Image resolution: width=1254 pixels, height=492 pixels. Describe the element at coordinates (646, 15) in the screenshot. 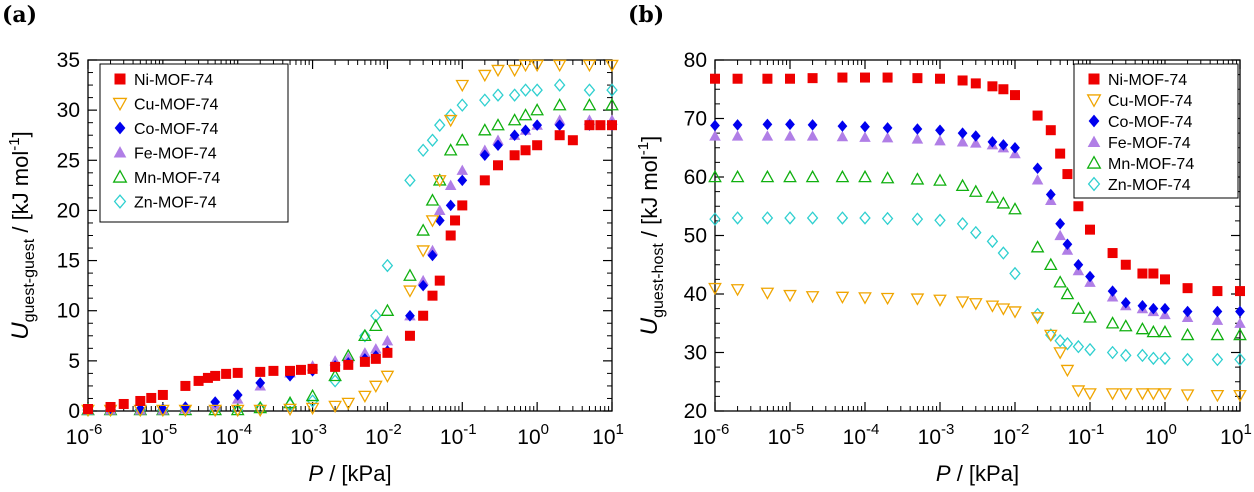

I see `panel-label-b: (b)` at that location.